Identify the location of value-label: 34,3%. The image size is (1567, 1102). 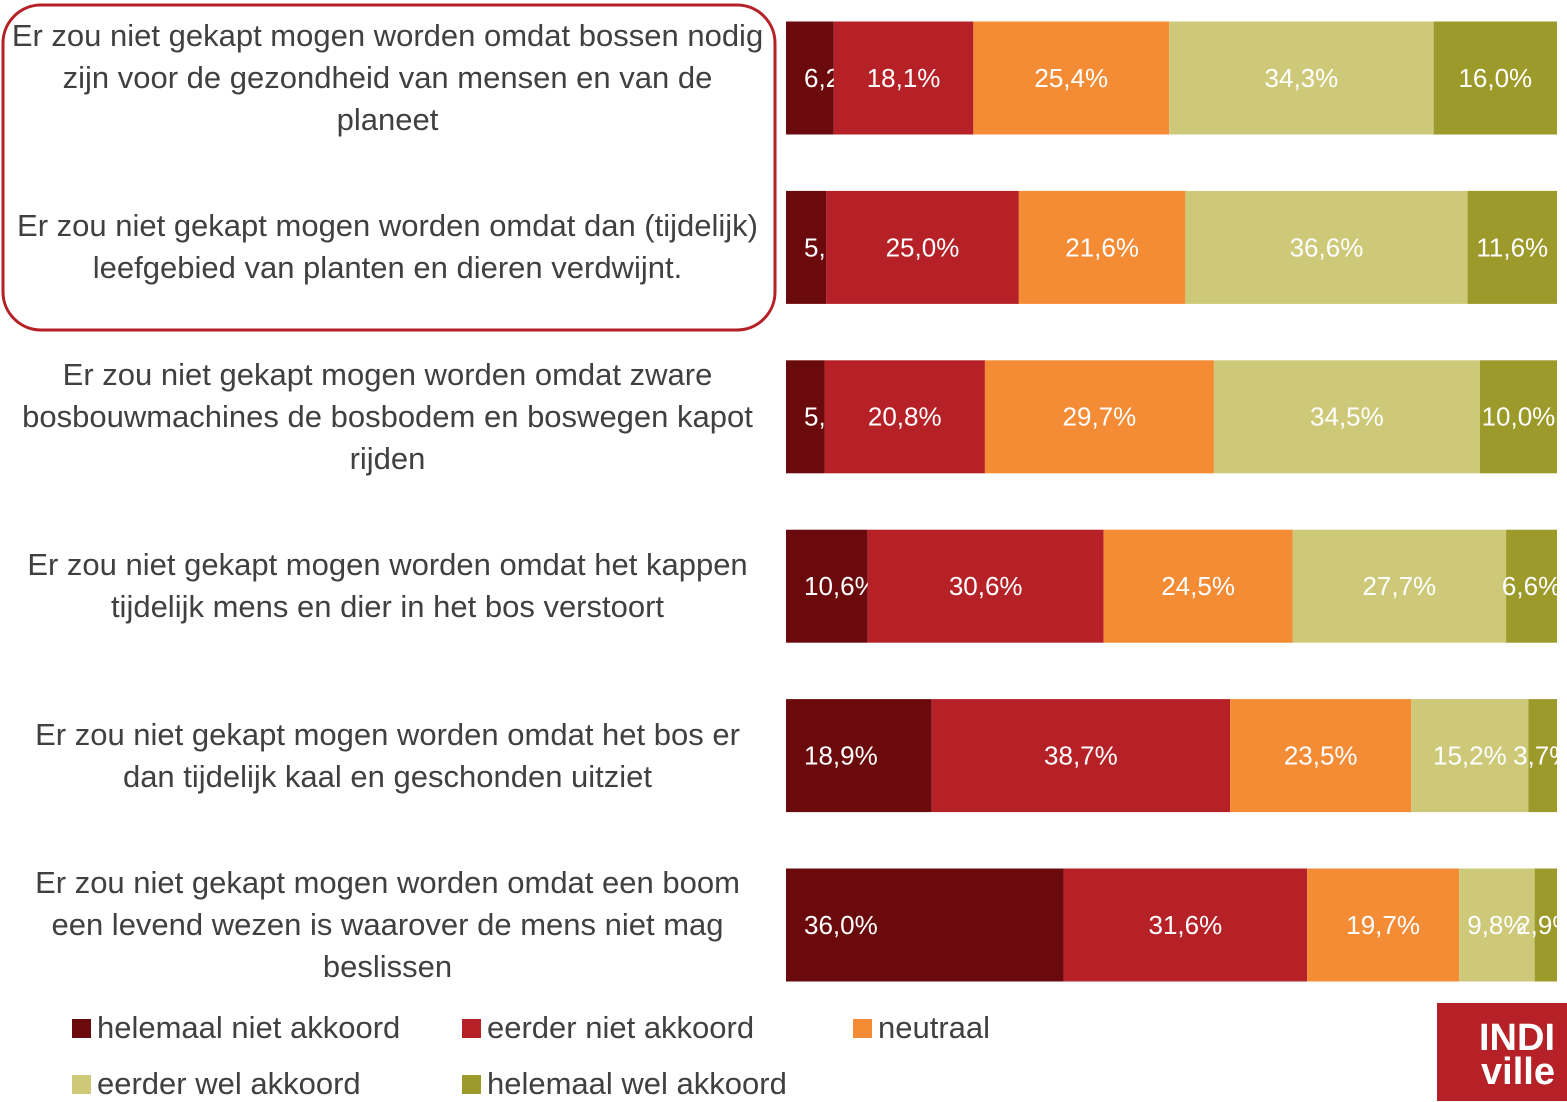
(1302, 78).